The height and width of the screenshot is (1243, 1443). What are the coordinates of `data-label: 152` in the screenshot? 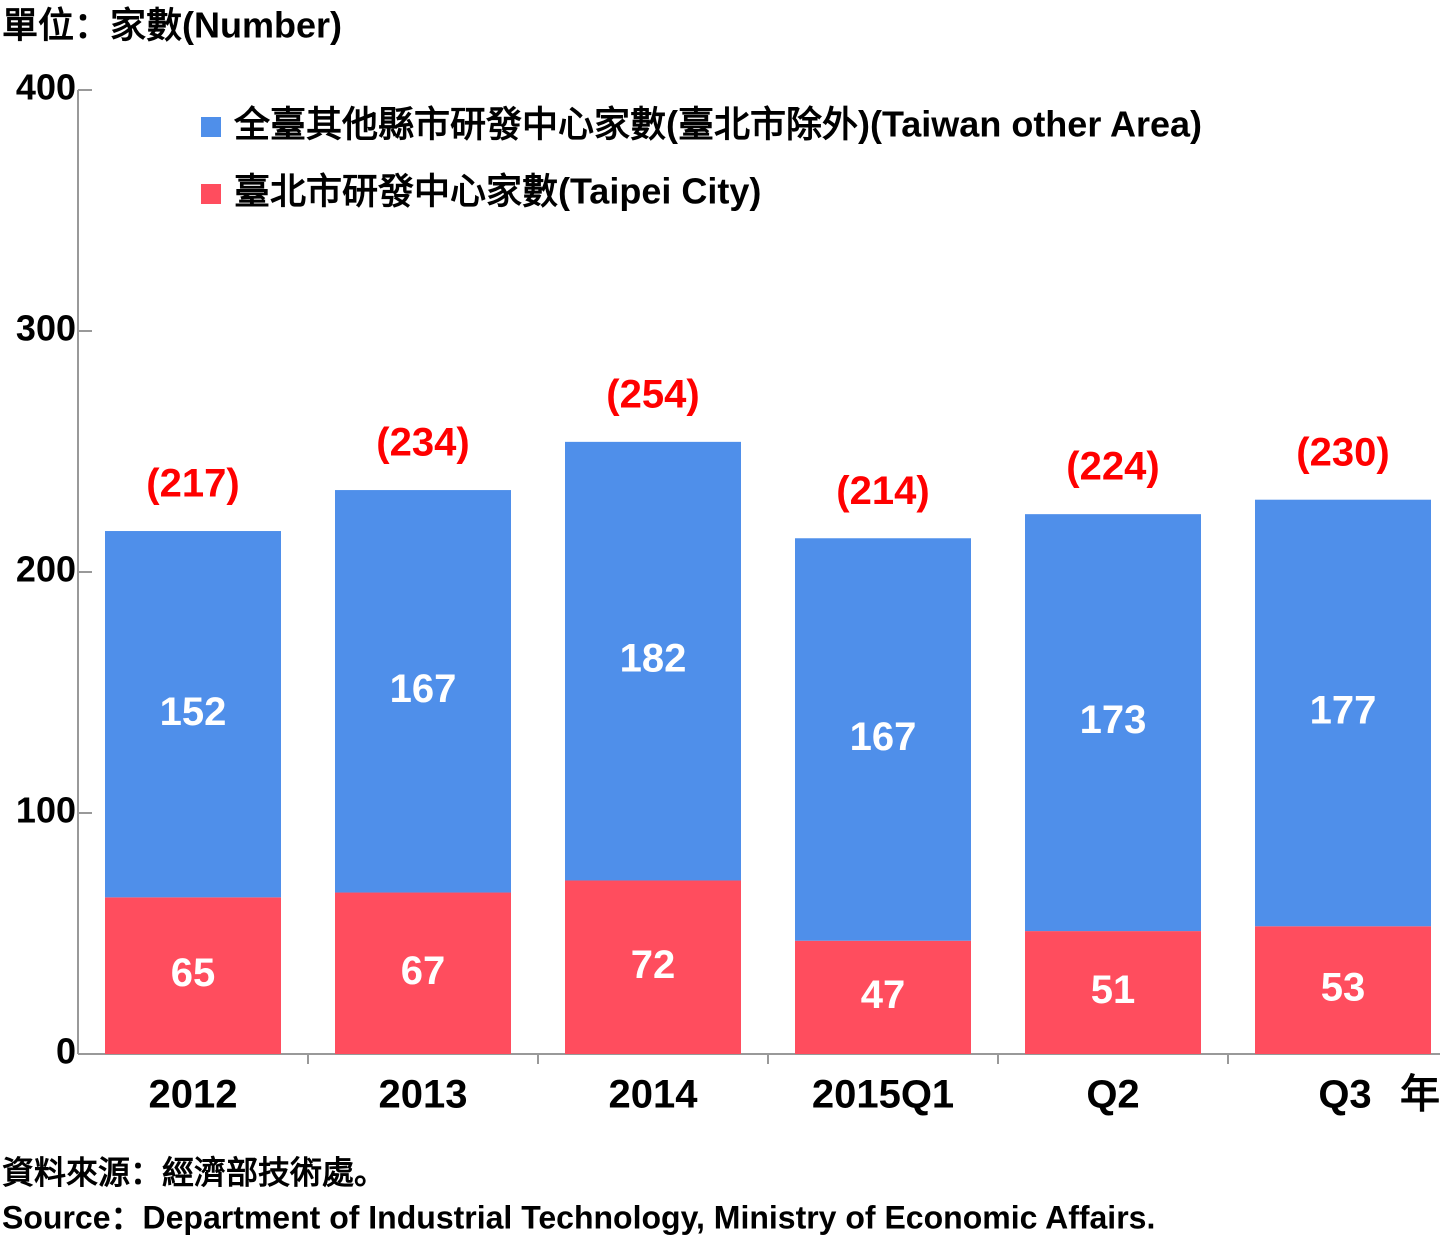 It's located at (193, 712).